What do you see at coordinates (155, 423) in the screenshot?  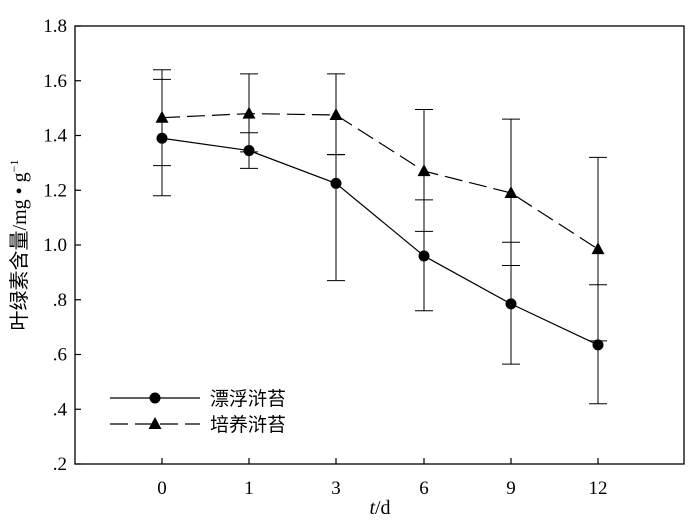 I see `legend-marker-triangle` at bounding box center [155, 423].